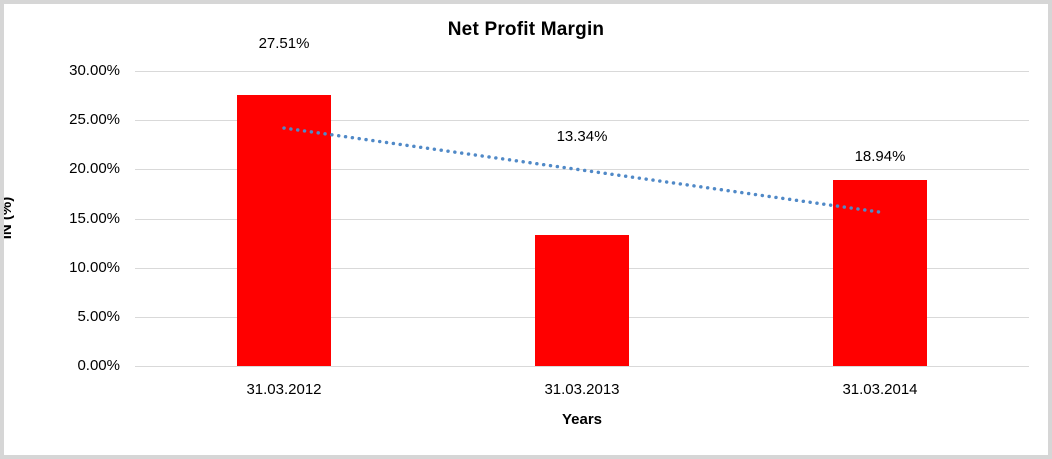  What do you see at coordinates (284, 389) in the screenshot?
I see `x-tick-label: 31.03.2012` at bounding box center [284, 389].